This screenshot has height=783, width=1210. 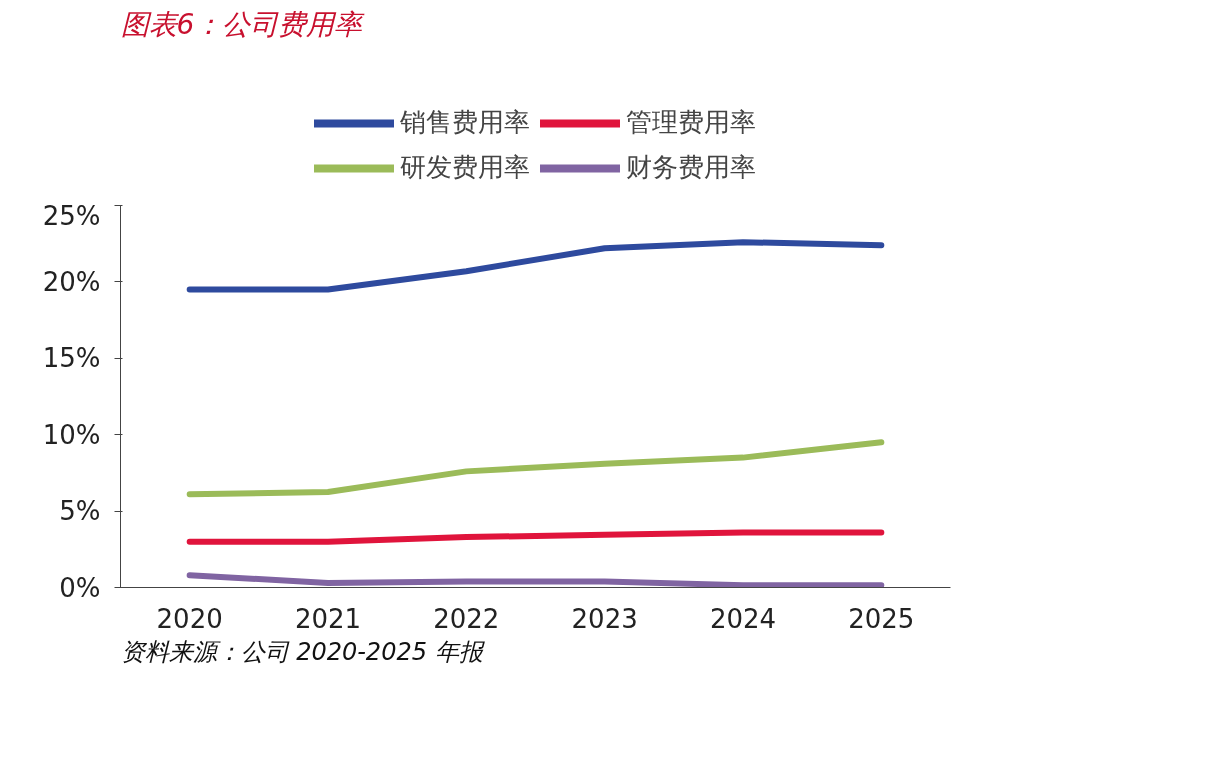 I want to click on legend-label: 销售费用率, so click(x=465, y=122).